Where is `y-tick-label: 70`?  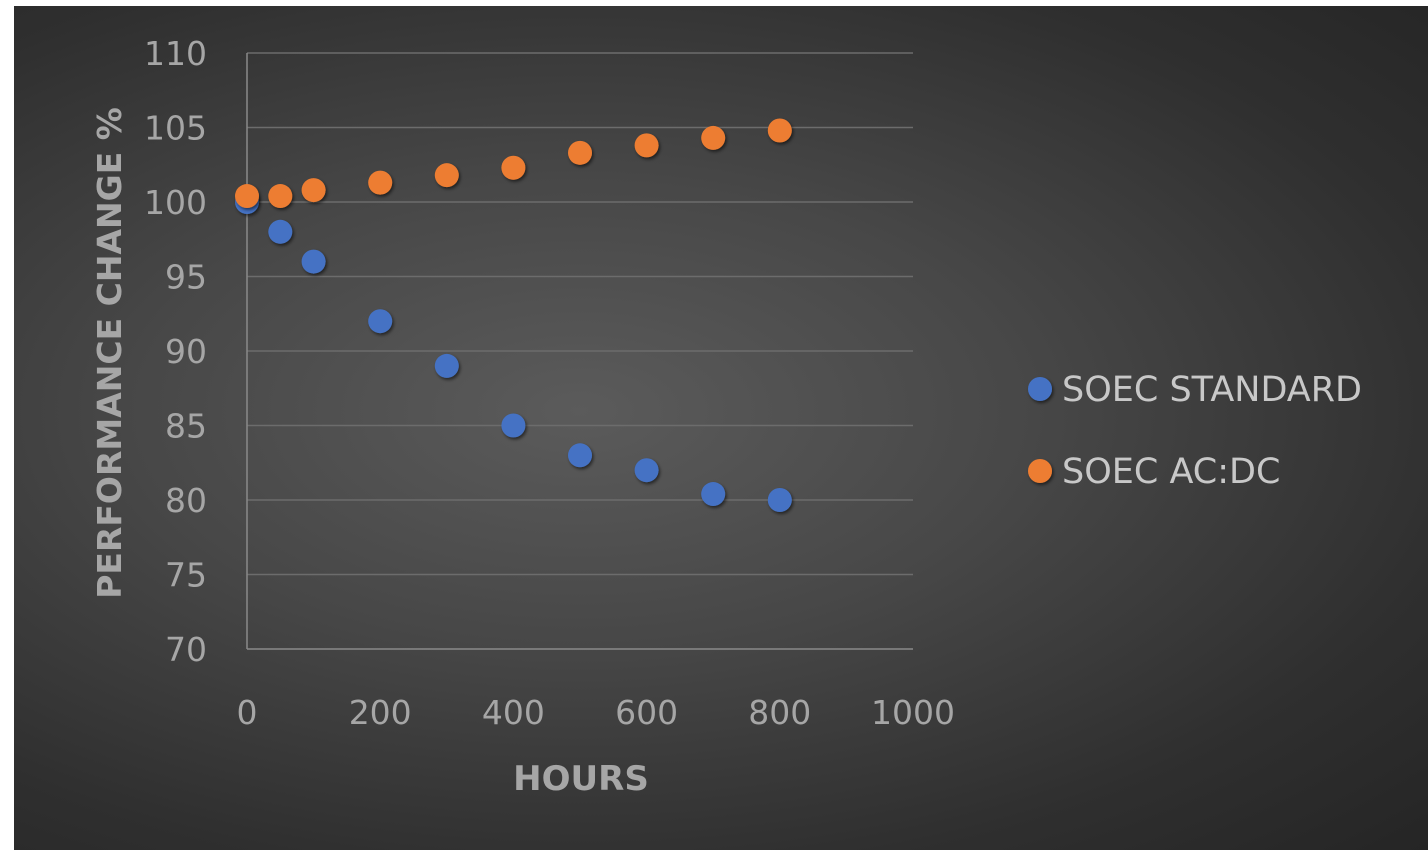 y-tick-label: 70 is located at coordinates (186, 649).